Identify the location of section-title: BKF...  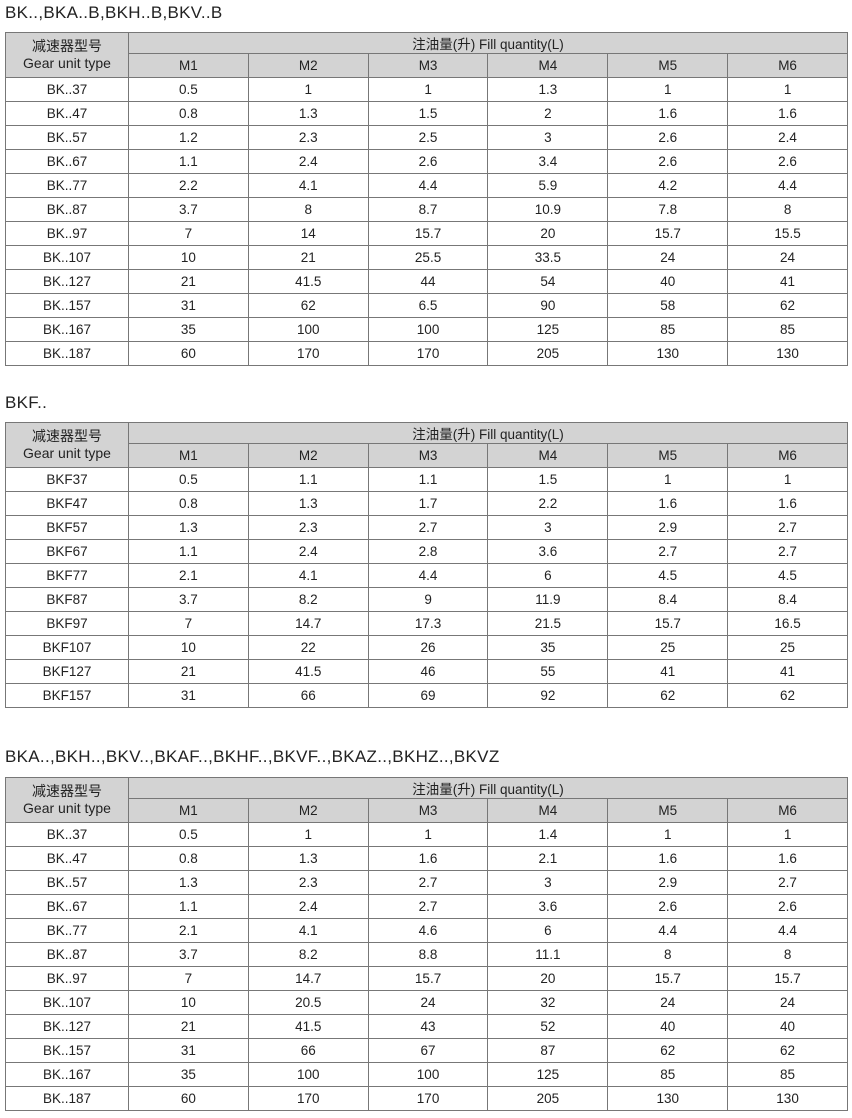
(26, 402).